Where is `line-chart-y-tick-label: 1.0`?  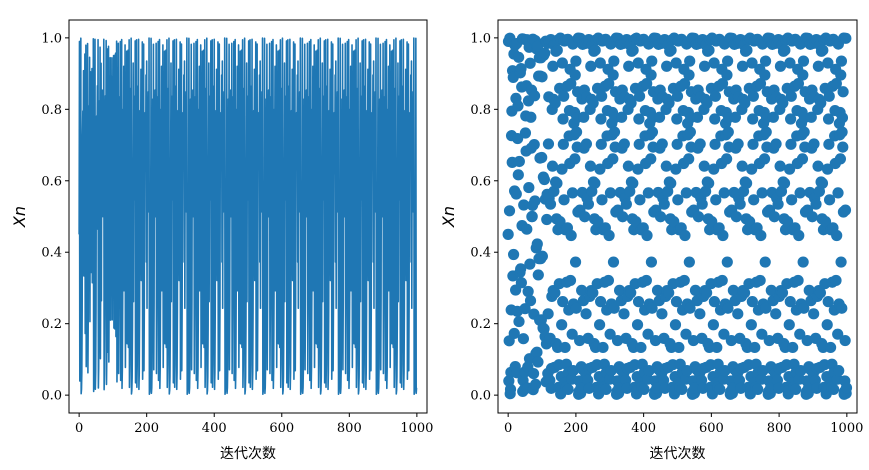 line-chart-y-tick-label: 1.0 is located at coordinates (51, 38).